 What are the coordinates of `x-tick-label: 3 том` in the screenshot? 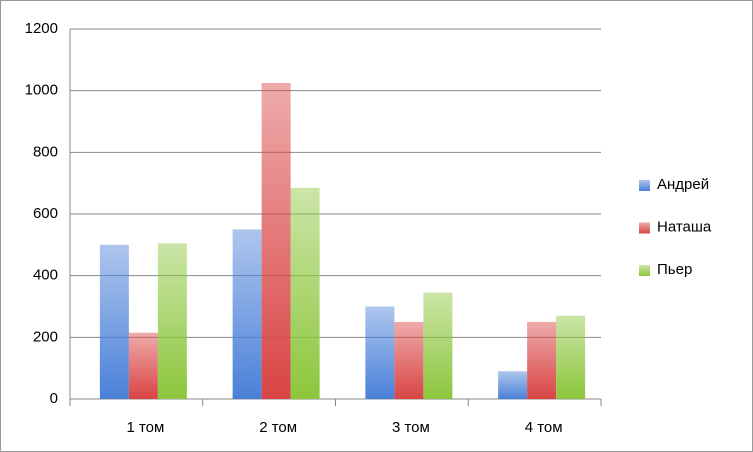 It's located at (411, 427).